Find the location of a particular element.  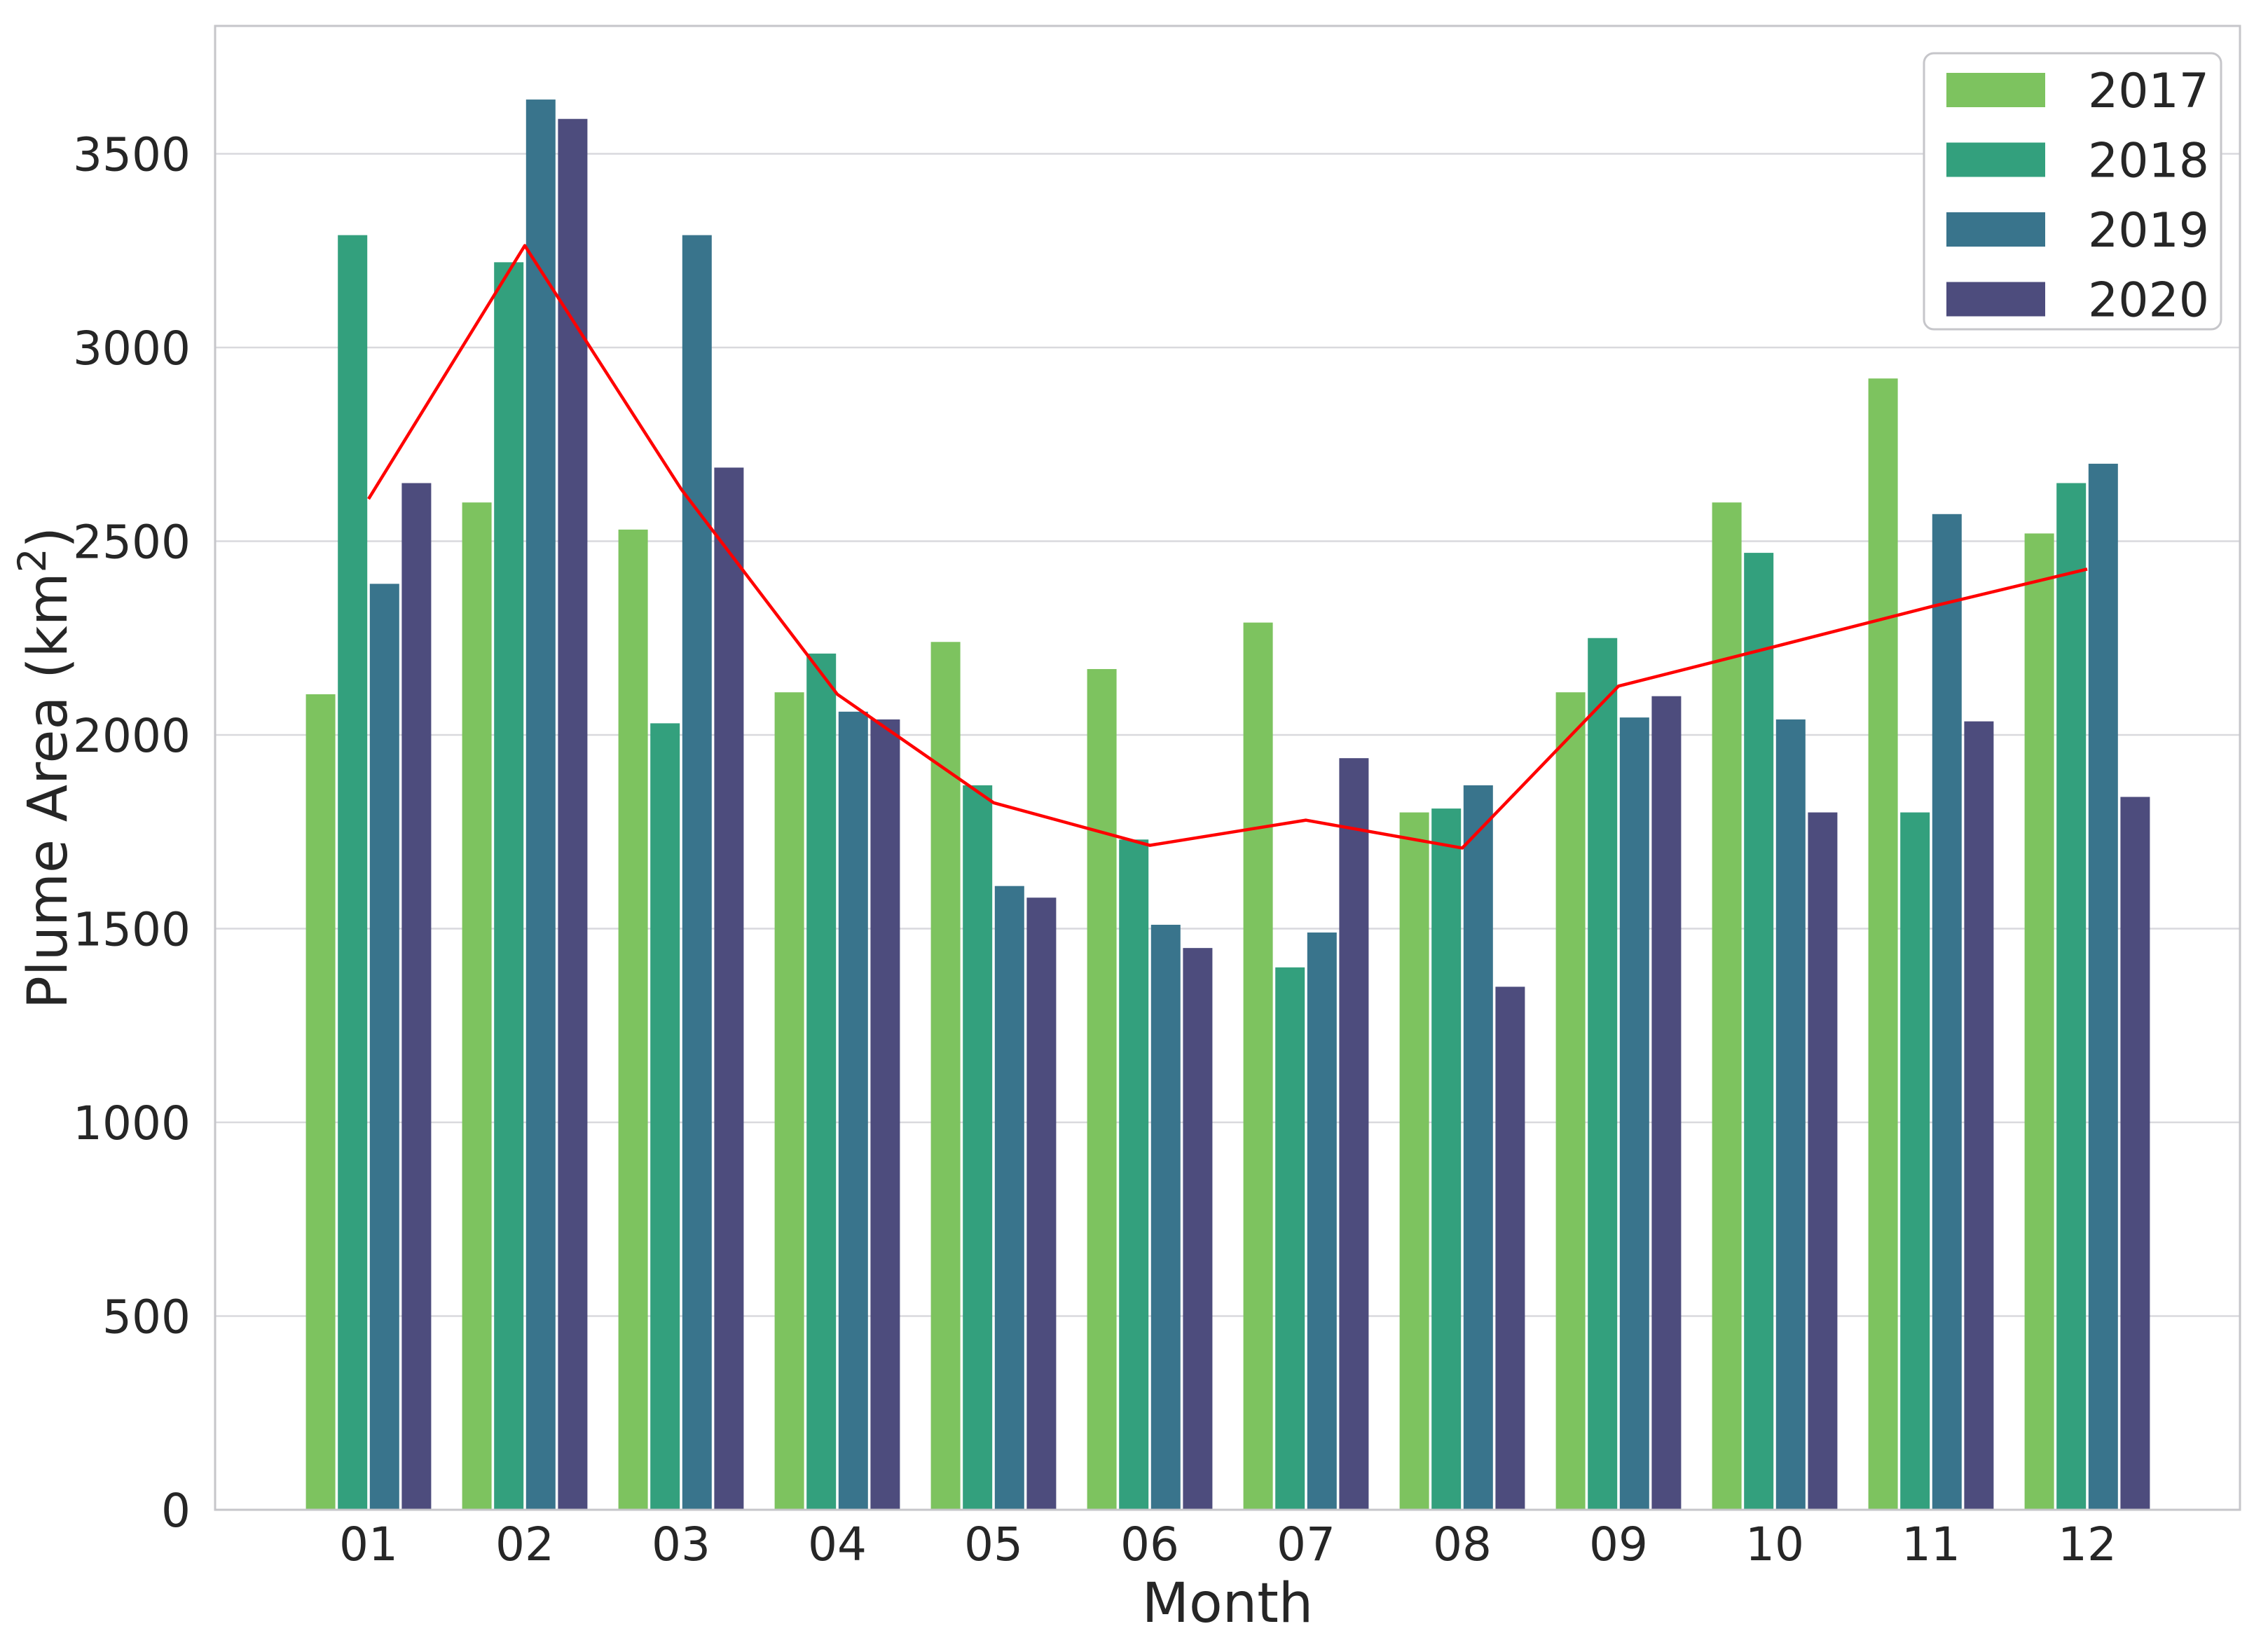

x-tick-label-02: 02 is located at coordinates (524, 1544).